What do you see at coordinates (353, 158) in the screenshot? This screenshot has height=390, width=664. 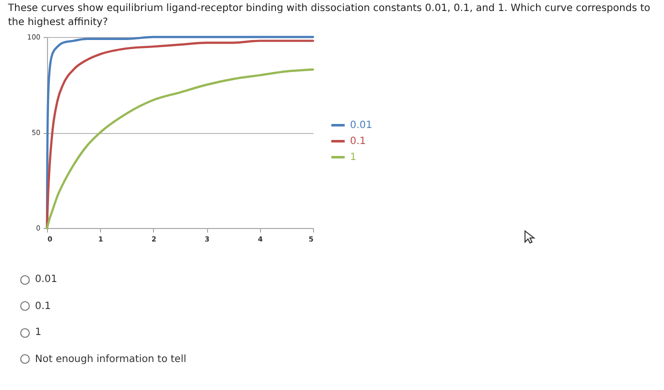 I see `legend-label: 1` at bounding box center [353, 158].